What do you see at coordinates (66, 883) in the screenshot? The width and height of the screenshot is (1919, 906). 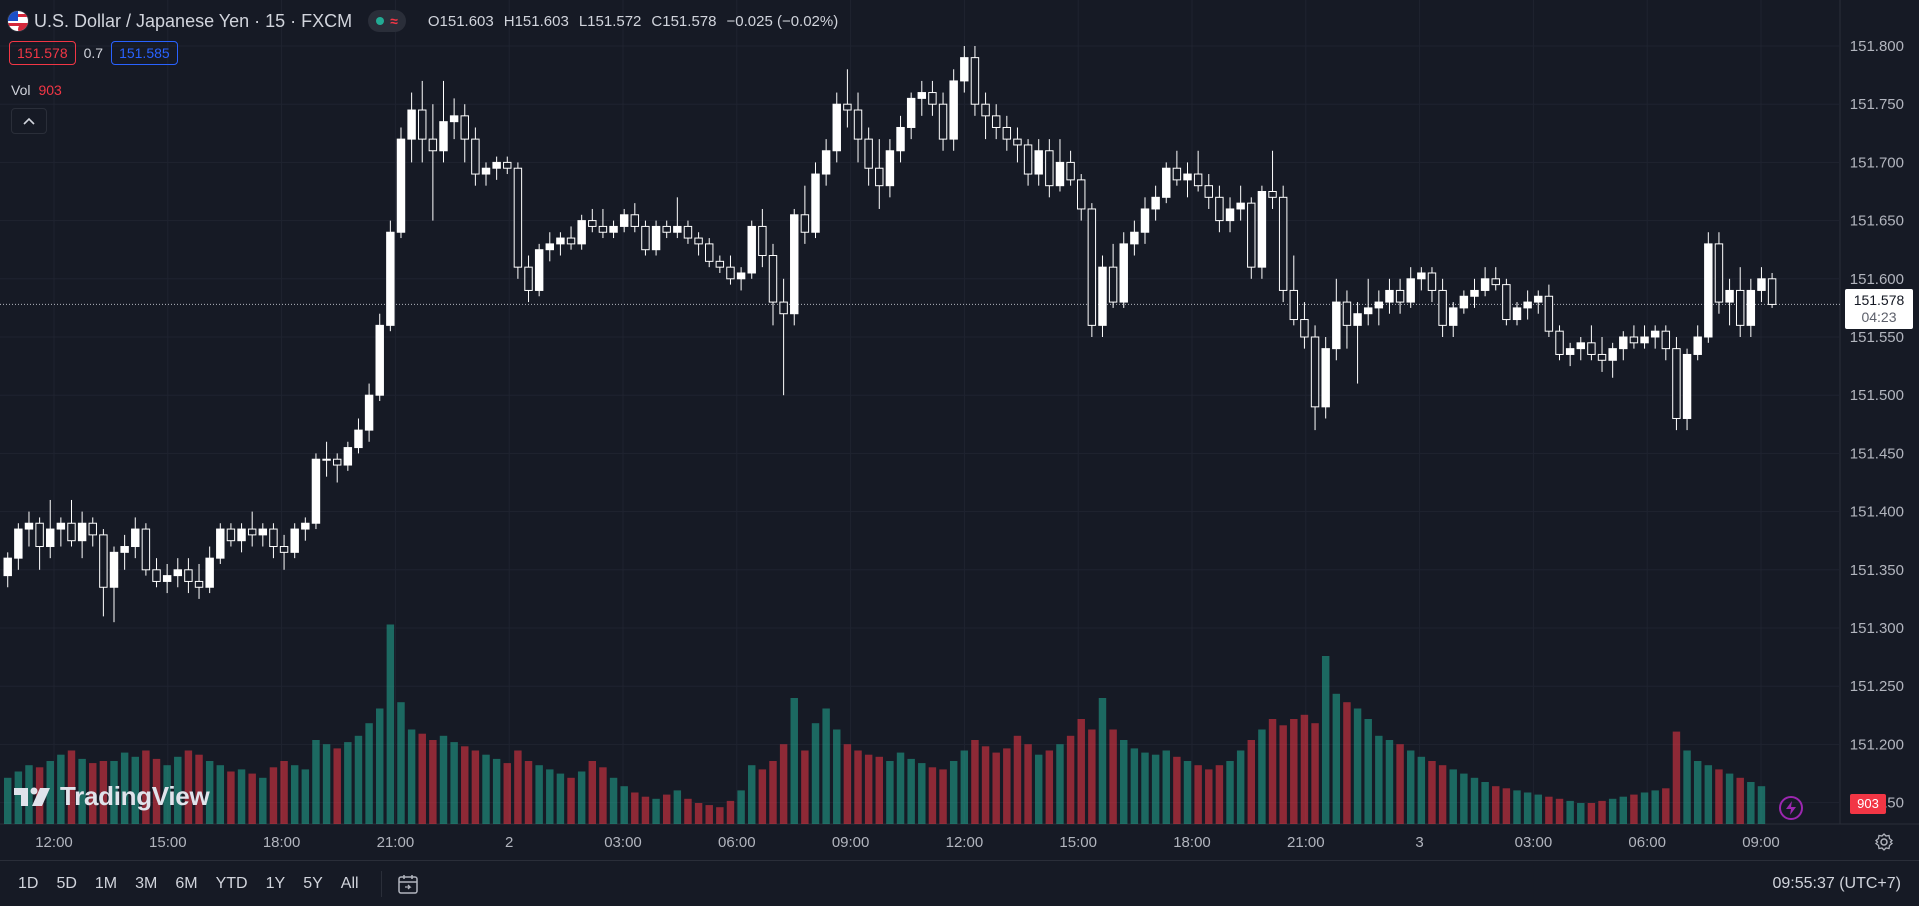 I see `range-5d-button: 5D` at bounding box center [66, 883].